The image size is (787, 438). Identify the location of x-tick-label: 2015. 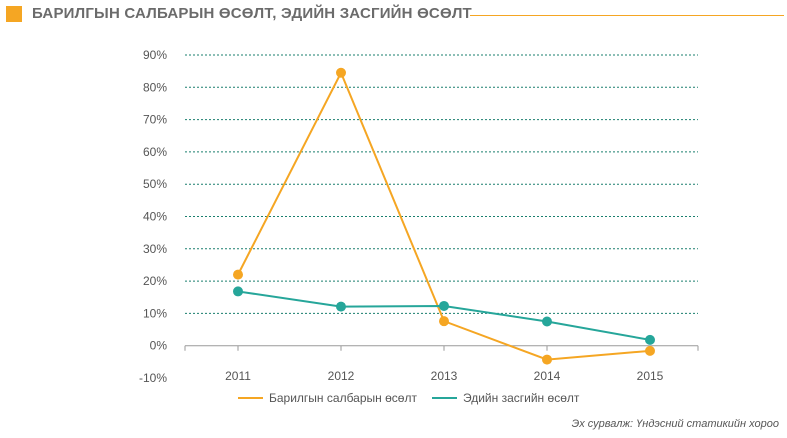
(650, 376).